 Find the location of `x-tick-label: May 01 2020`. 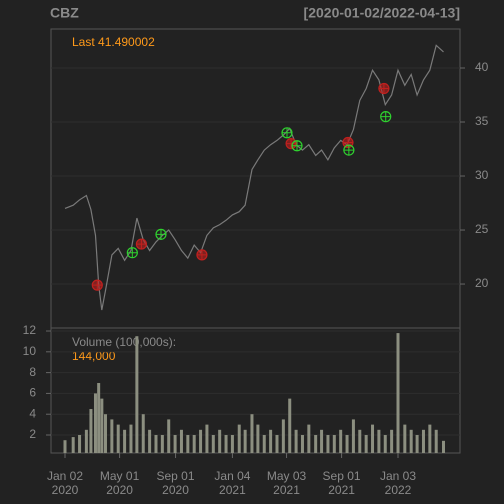

x-tick-label: May 01 2020 is located at coordinates (119, 483).